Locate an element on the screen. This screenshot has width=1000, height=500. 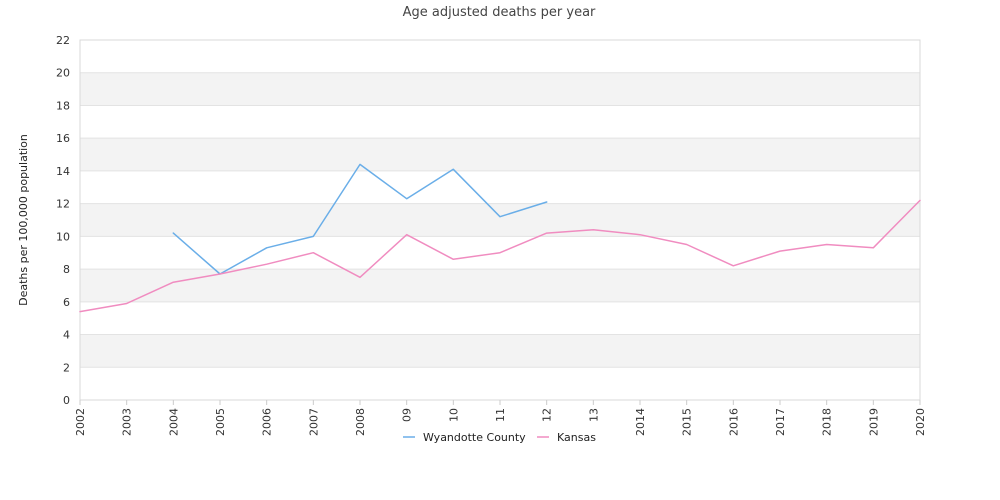
x-tick-label: 2005 is located at coordinates (220, 422).